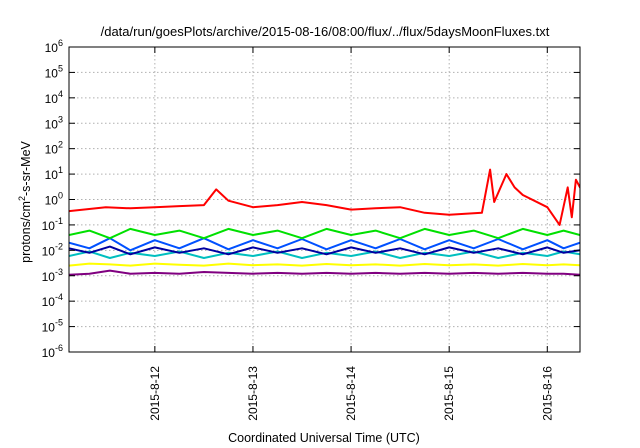 This screenshot has width=640, height=448. I want to click on x-tick-label: 2015-8-14, so click(351, 393).